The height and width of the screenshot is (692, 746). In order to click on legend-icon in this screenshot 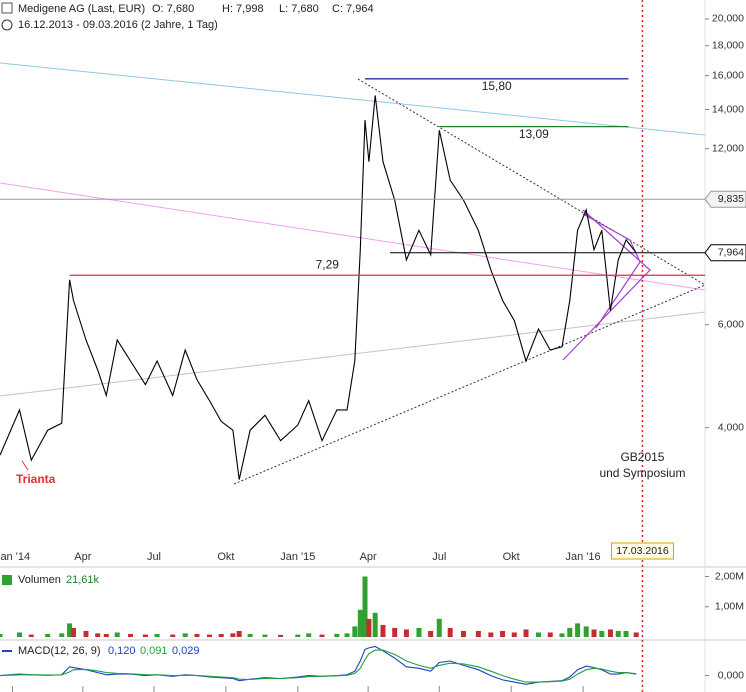, I will do `click(7, 580)`.